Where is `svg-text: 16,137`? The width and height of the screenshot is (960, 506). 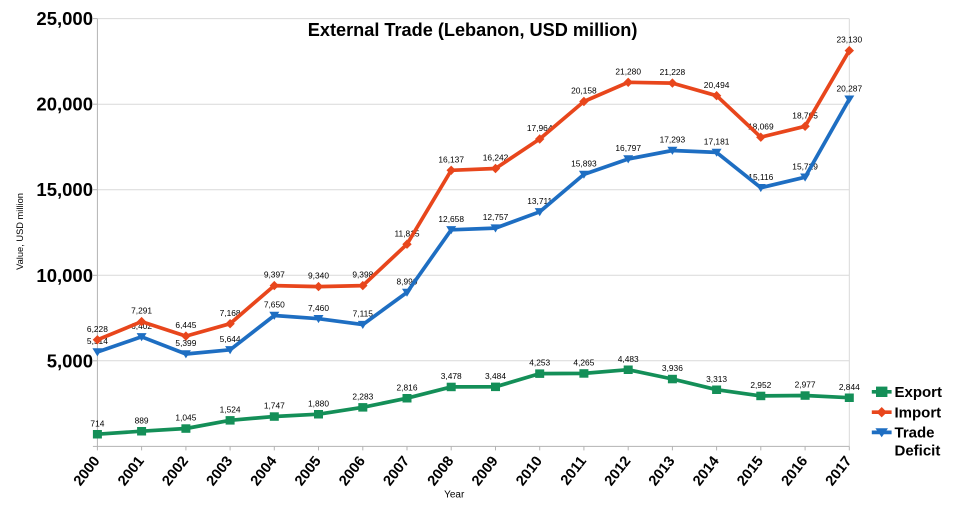
svg-text: 16,137 is located at coordinates (451, 159).